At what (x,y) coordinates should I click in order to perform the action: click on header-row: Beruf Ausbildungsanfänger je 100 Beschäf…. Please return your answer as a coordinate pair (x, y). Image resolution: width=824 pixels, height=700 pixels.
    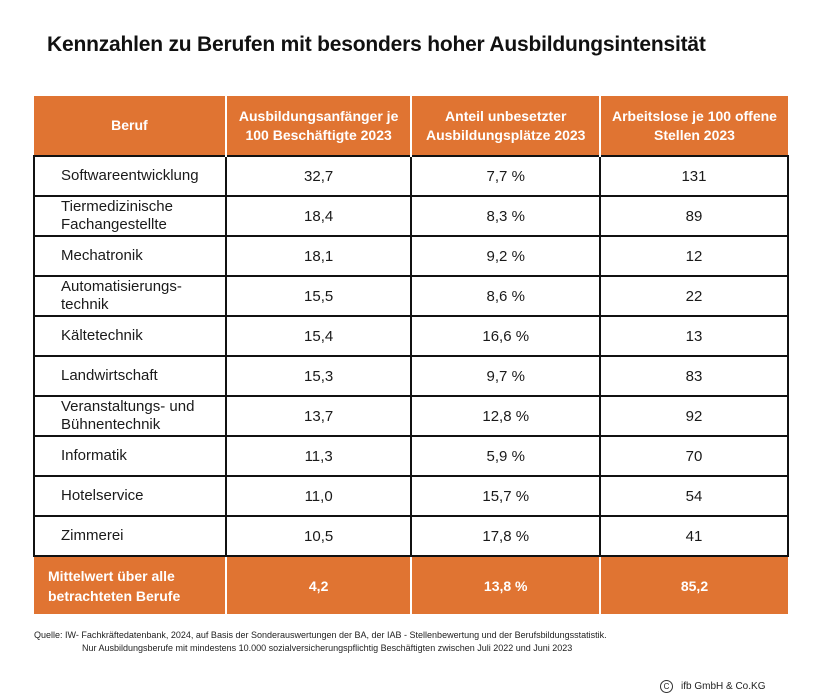
    Looking at the image, I should click on (411, 126).